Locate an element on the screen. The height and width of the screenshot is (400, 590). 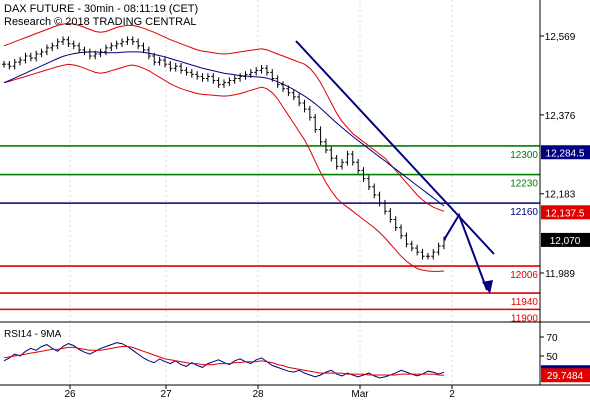
indicator-layer: RSI14 - 9MA is located at coordinates (224, 354).